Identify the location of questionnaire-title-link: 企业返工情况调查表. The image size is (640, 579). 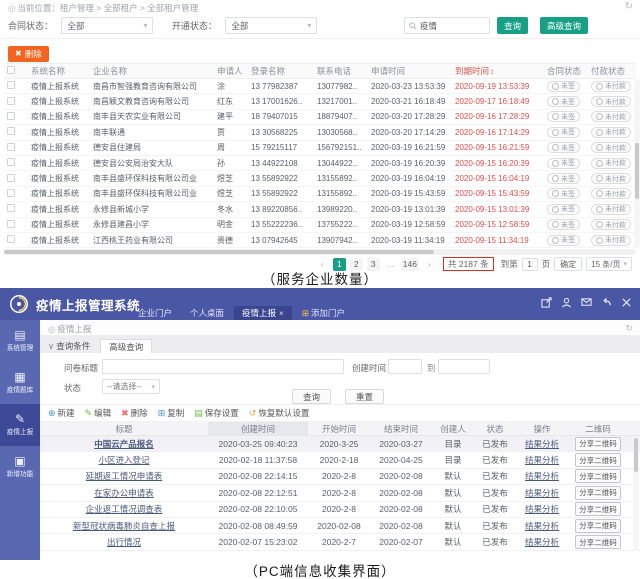
(124, 509).